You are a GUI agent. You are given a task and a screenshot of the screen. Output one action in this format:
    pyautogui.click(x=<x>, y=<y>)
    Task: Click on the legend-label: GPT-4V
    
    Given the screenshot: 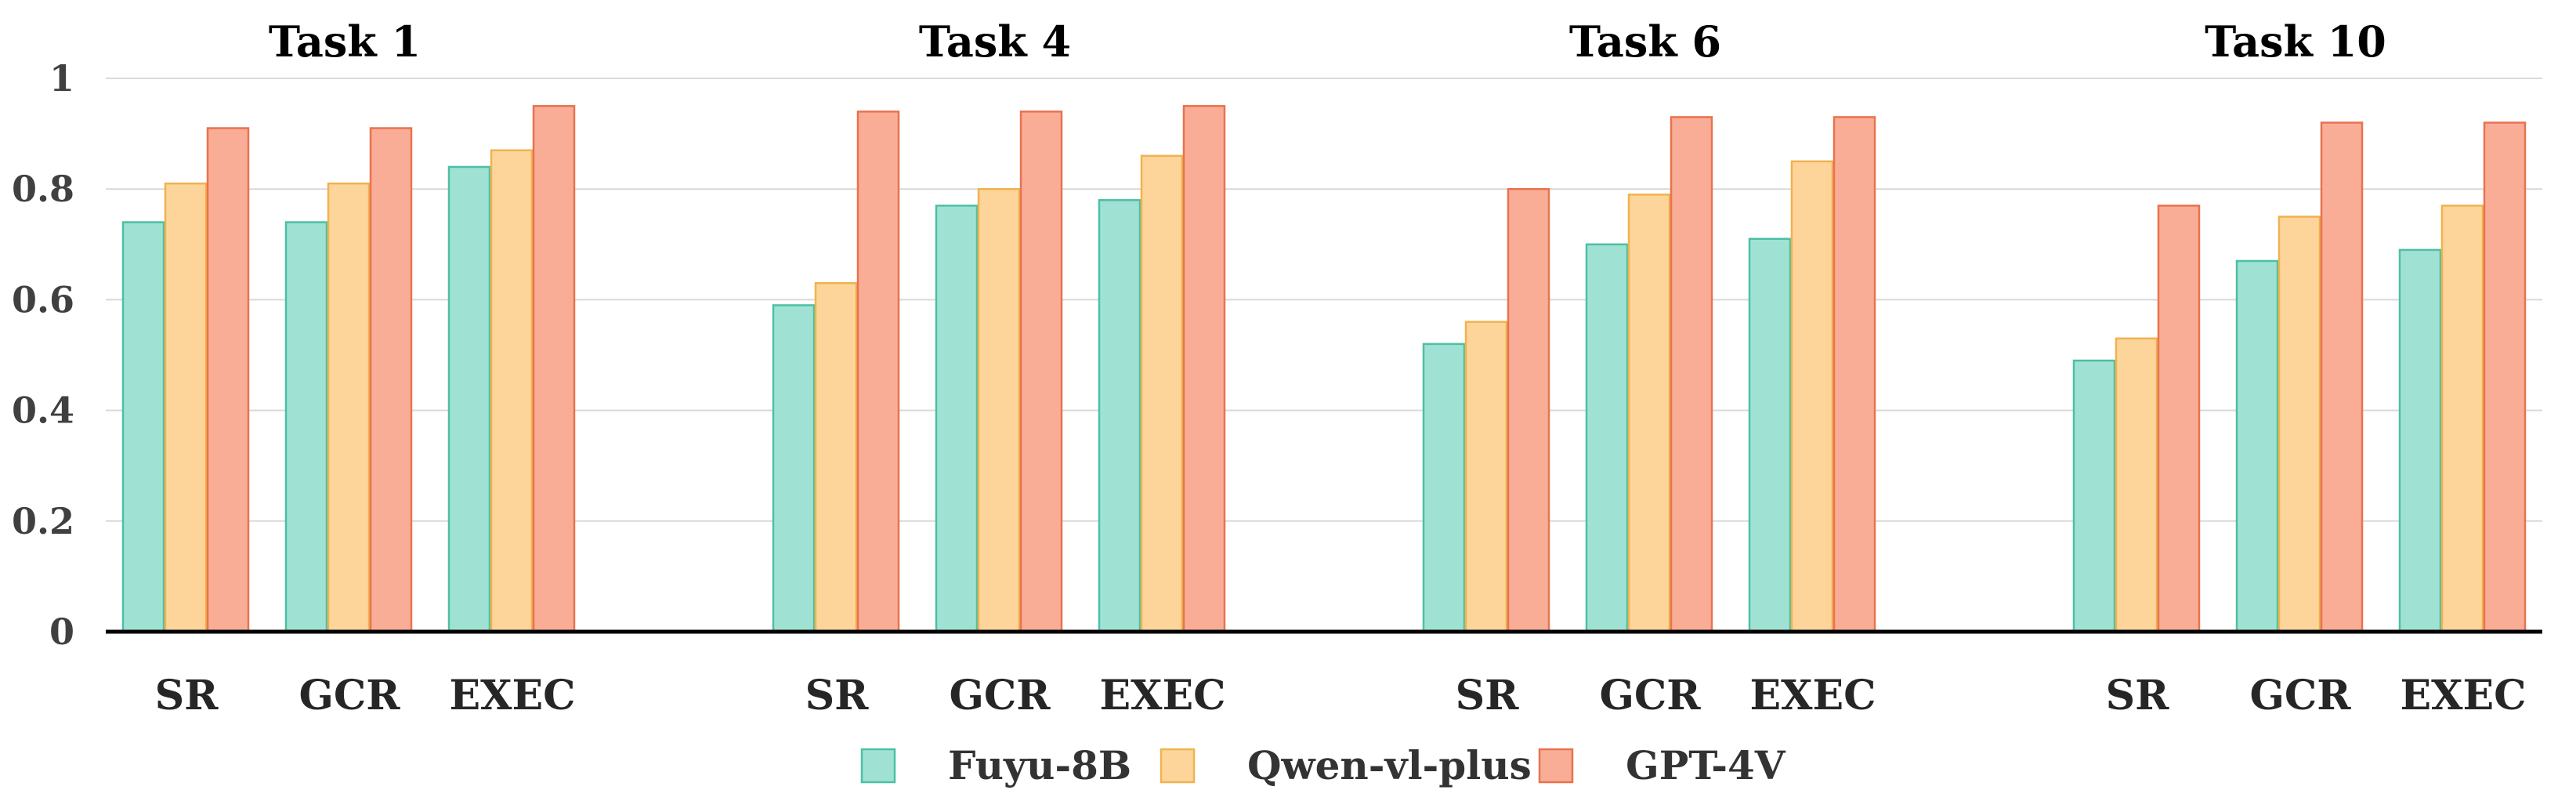 What is the action you would take?
    pyautogui.click(x=1706, y=765)
    